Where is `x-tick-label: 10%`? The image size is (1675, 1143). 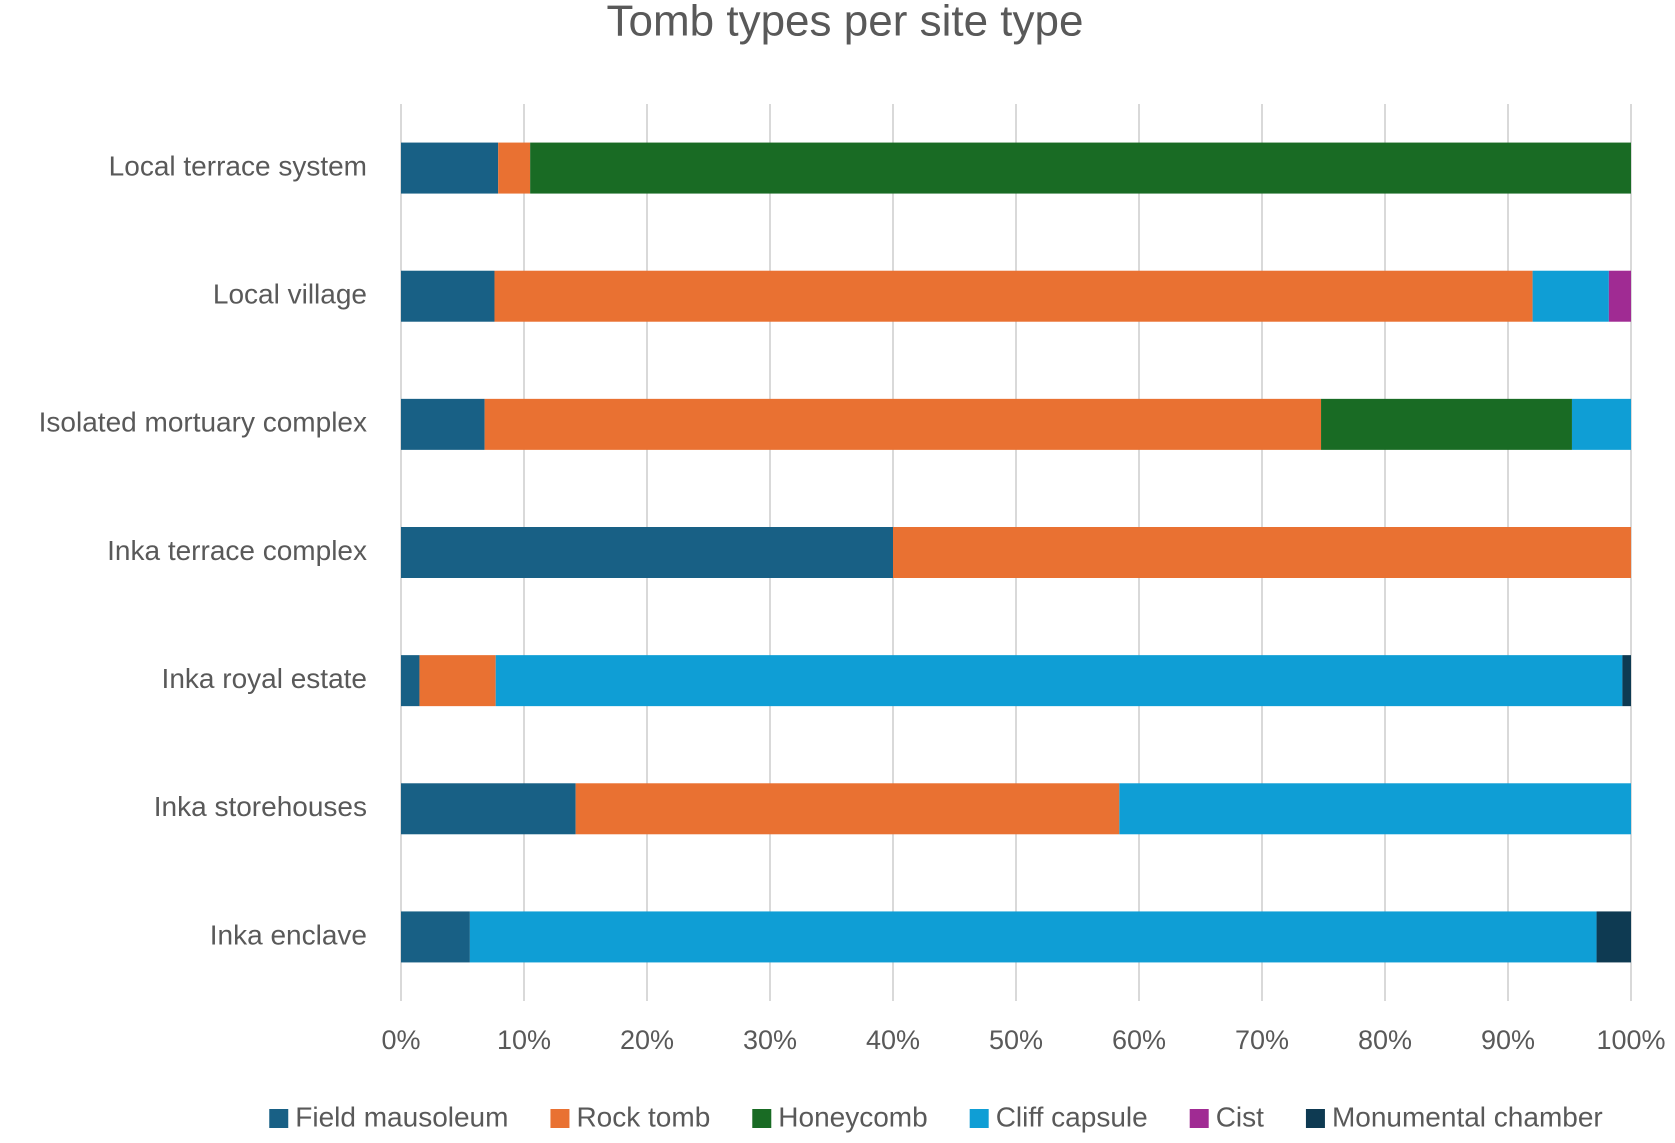
x-tick-label: 10% is located at coordinates (524, 1040).